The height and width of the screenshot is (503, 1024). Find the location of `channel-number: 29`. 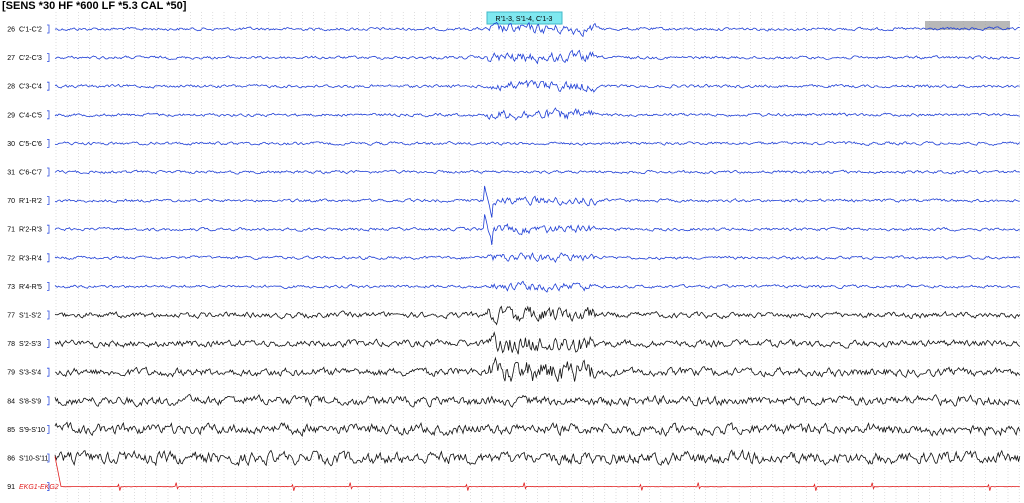

channel-number: 29 is located at coordinates (11, 115).